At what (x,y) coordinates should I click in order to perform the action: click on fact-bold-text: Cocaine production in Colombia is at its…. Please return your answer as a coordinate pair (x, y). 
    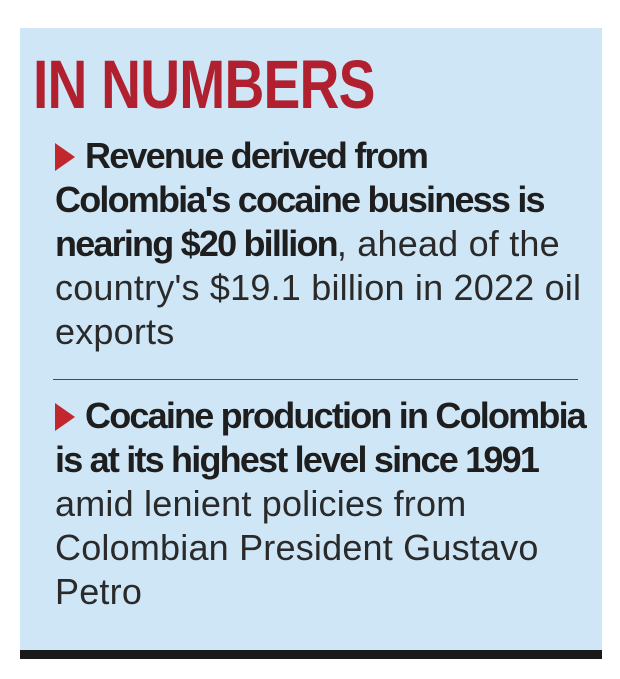
    Looking at the image, I should click on (321, 437).